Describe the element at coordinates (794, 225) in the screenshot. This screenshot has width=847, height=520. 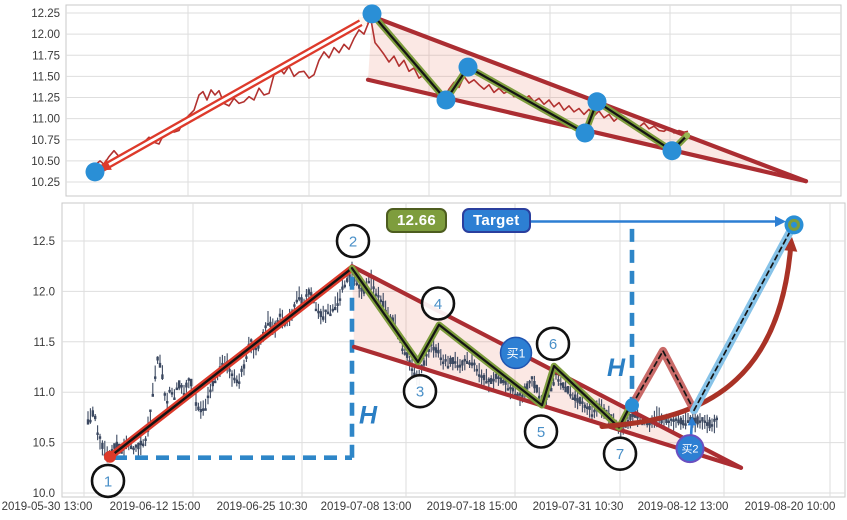
I see `target-dot` at that location.